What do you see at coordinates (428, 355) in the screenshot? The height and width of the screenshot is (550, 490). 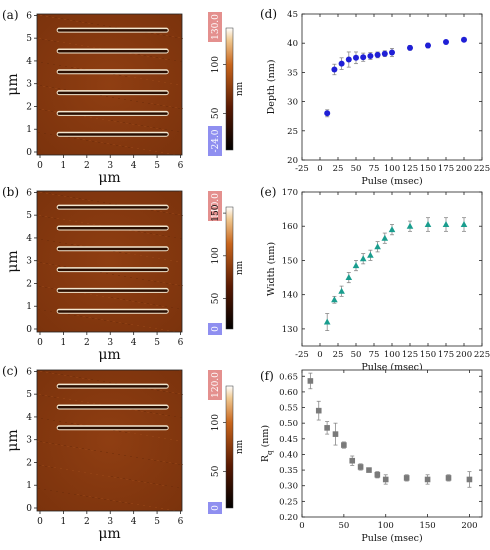 I see `x-tick-label: 150` at bounding box center [428, 355].